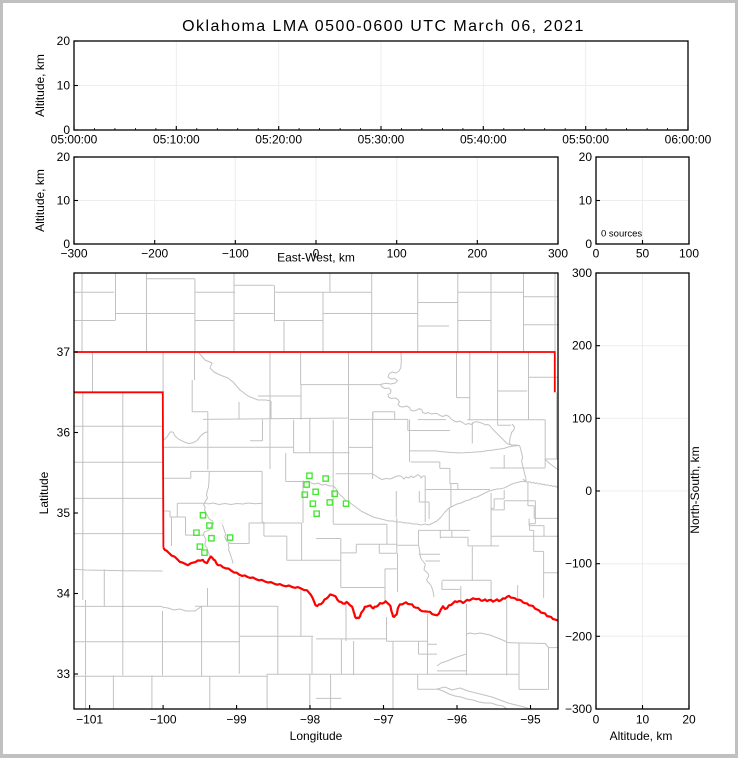  I want to click on svg-text: −98, so click(310, 720).